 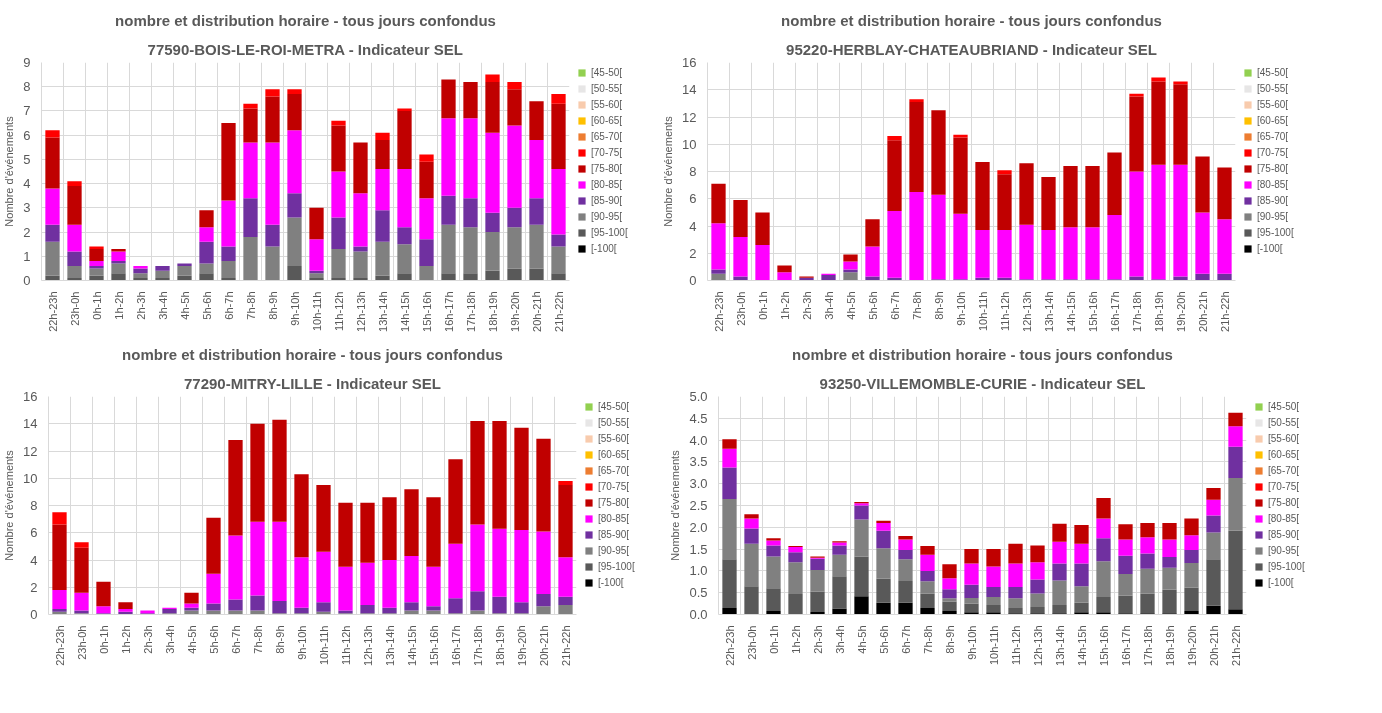 What do you see at coordinates (698, 527) in the screenshot?
I see `y-tick-label: 2.0` at bounding box center [698, 527].